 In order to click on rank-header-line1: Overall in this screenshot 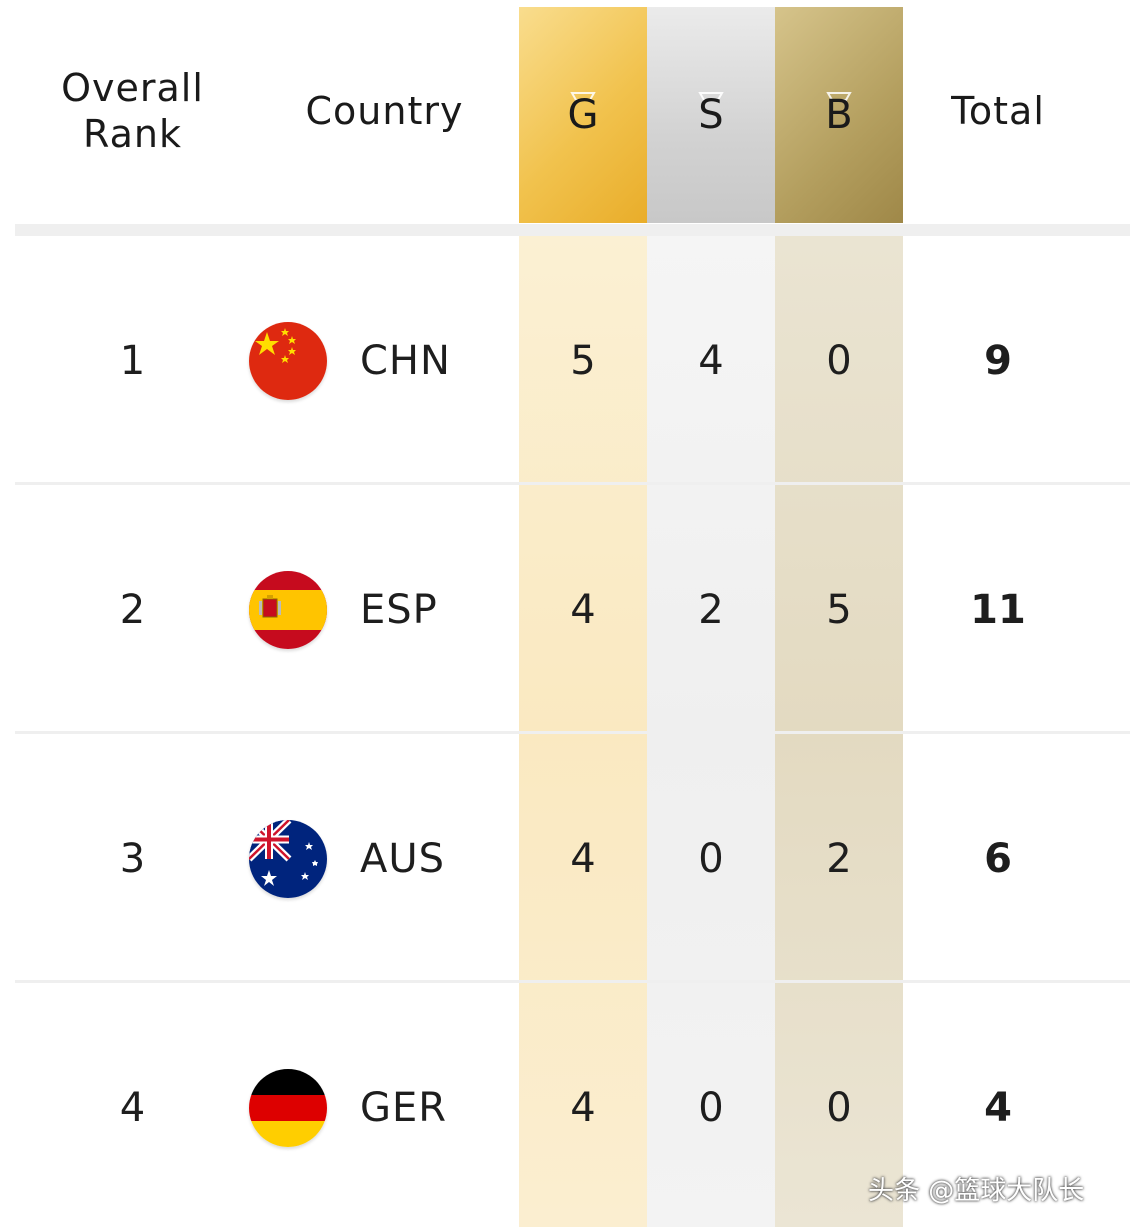, I will do `click(132, 88)`.